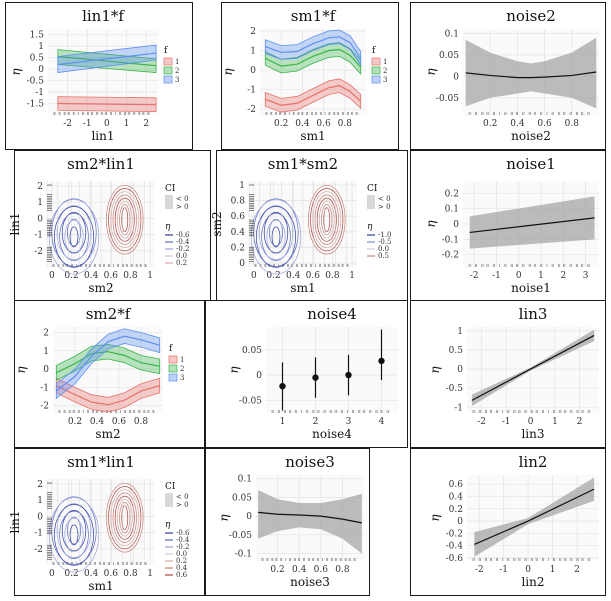 The image size is (611, 601). Describe the element at coordinates (460, 332) in the screenshot. I see `y-tick-label: 1` at that location.